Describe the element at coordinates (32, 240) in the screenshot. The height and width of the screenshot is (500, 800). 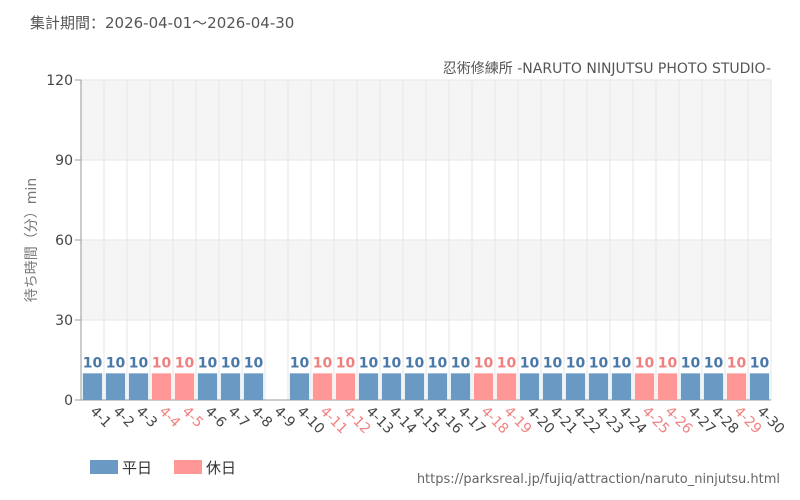
I see `y-axis-label: 待ち時間（分）min` at that location.